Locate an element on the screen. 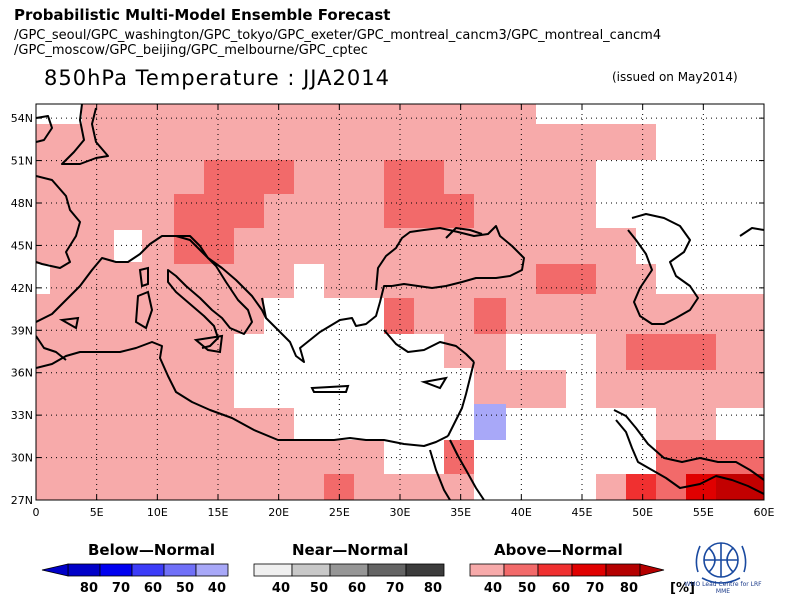 The height and width of the screenshot is (600, 800). wmo-logo-text: WMO Lead Centre for LRF MME is located at coordinates (723, 588).